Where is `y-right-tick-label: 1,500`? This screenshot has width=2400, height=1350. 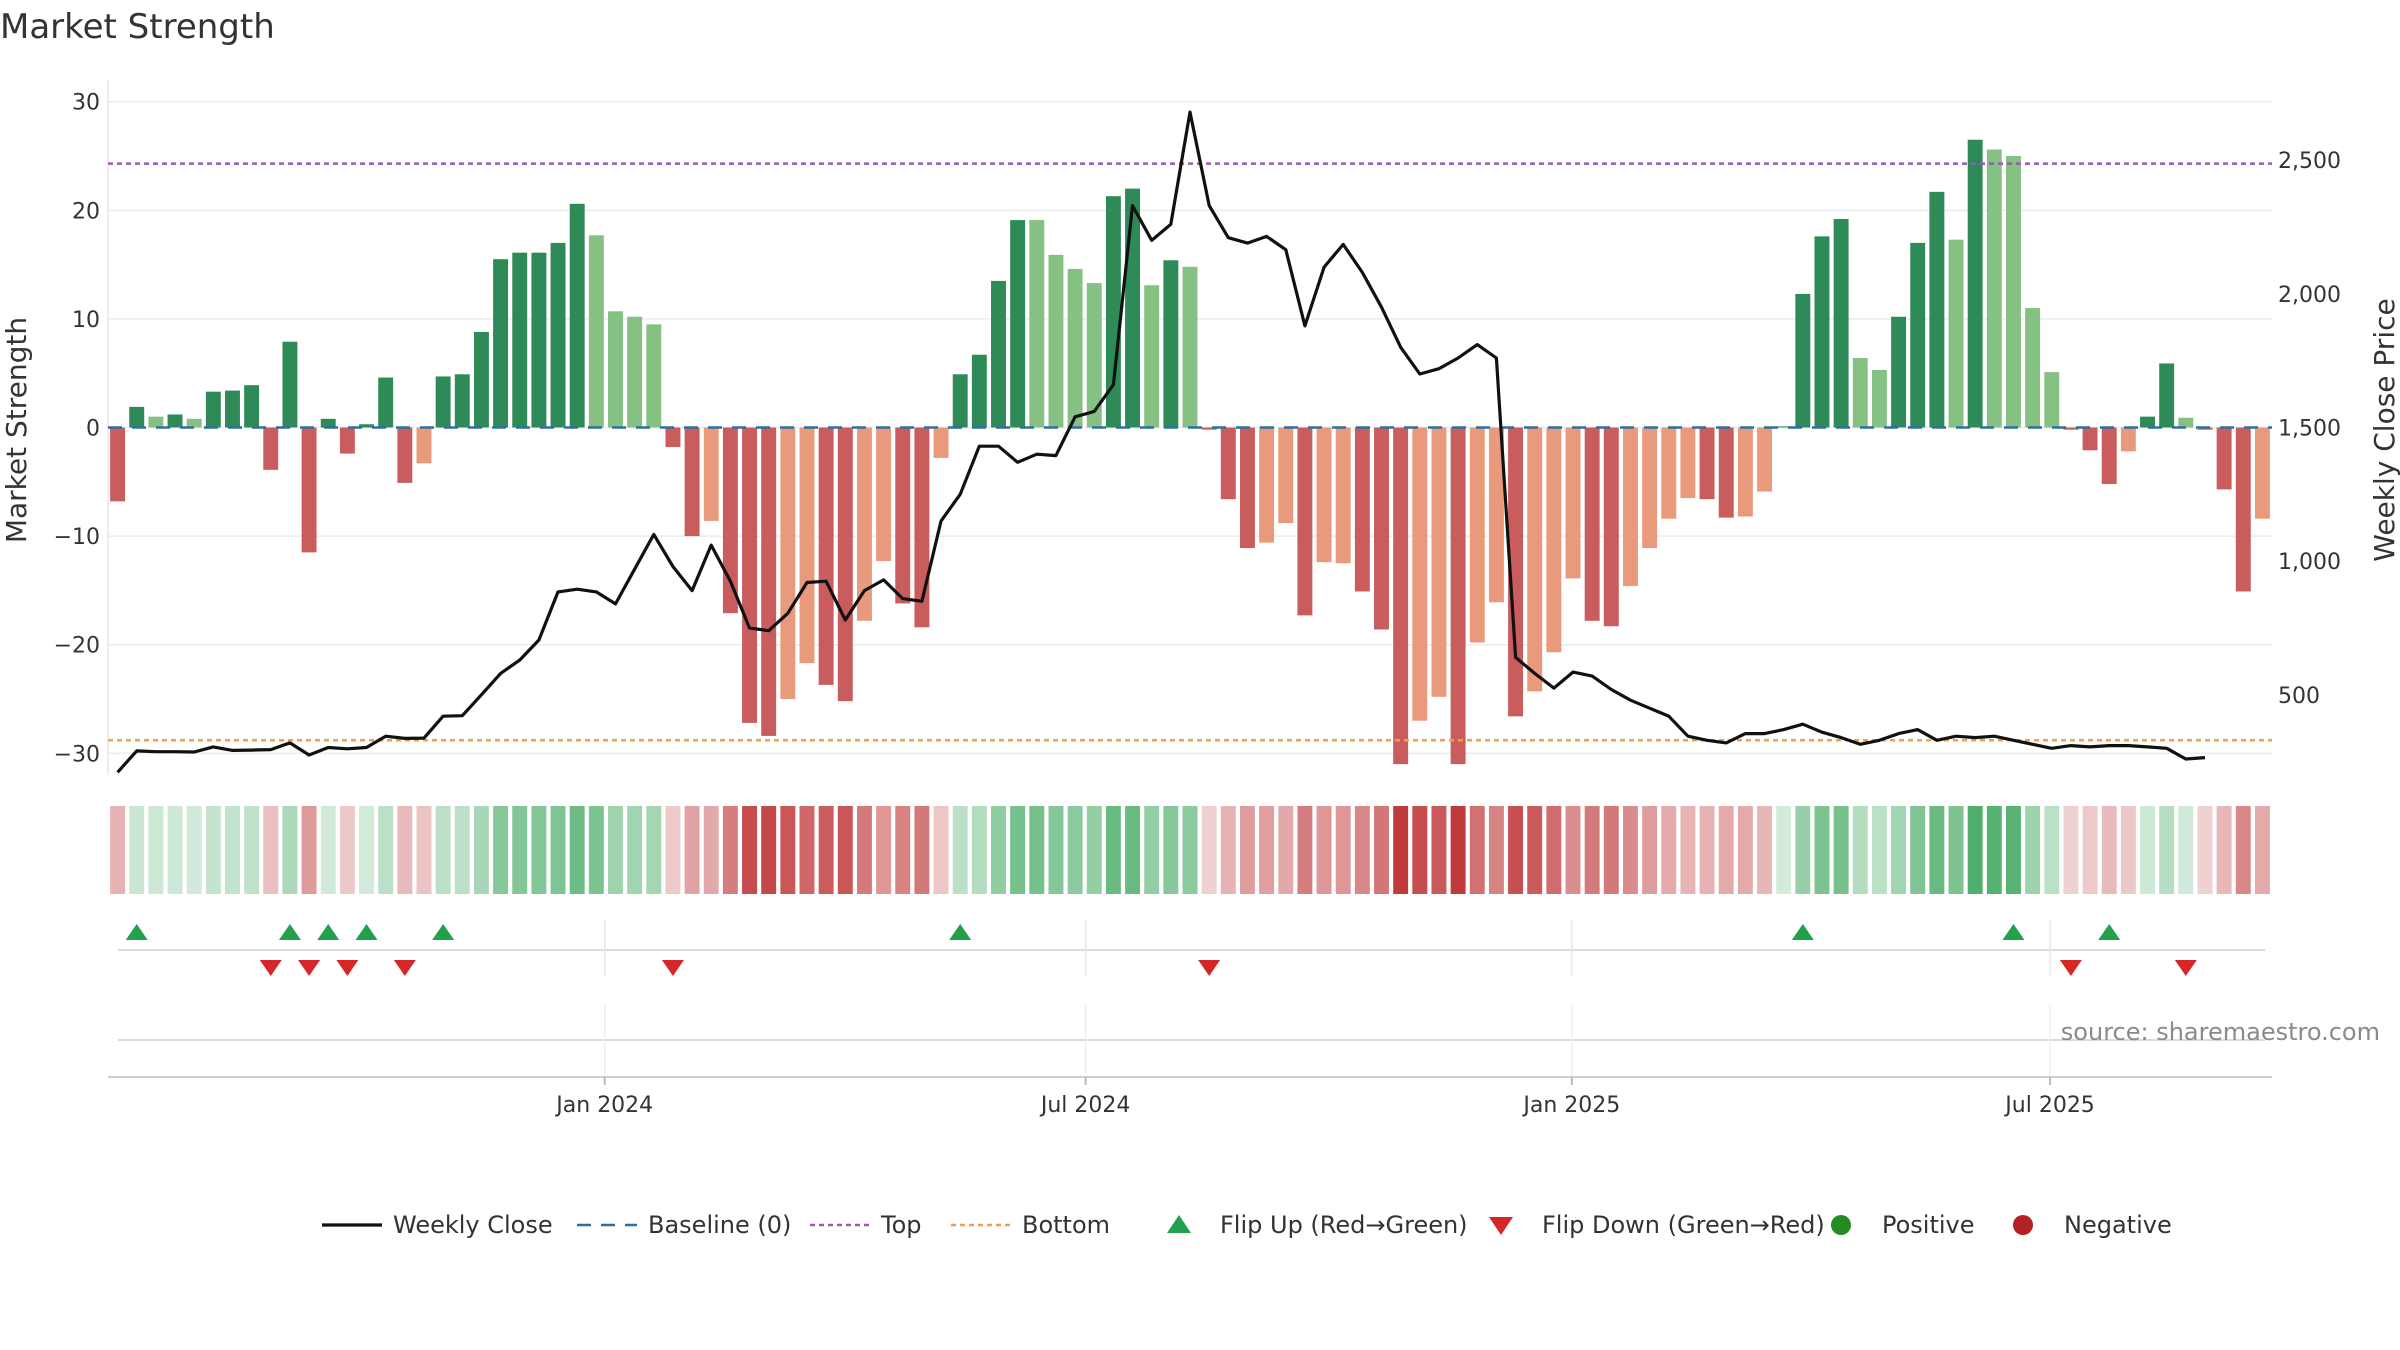 y-right-tick-label: 1,500 is located at coordinates (2309, 429).